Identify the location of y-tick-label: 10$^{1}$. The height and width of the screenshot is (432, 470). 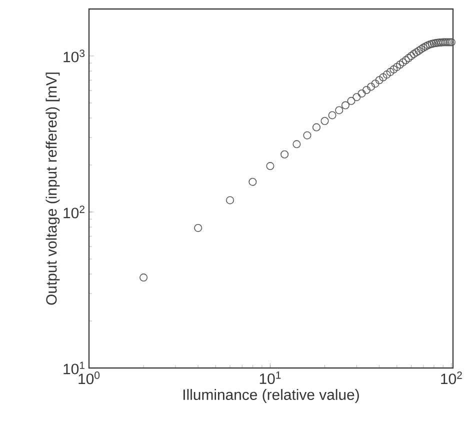
(74, 368).